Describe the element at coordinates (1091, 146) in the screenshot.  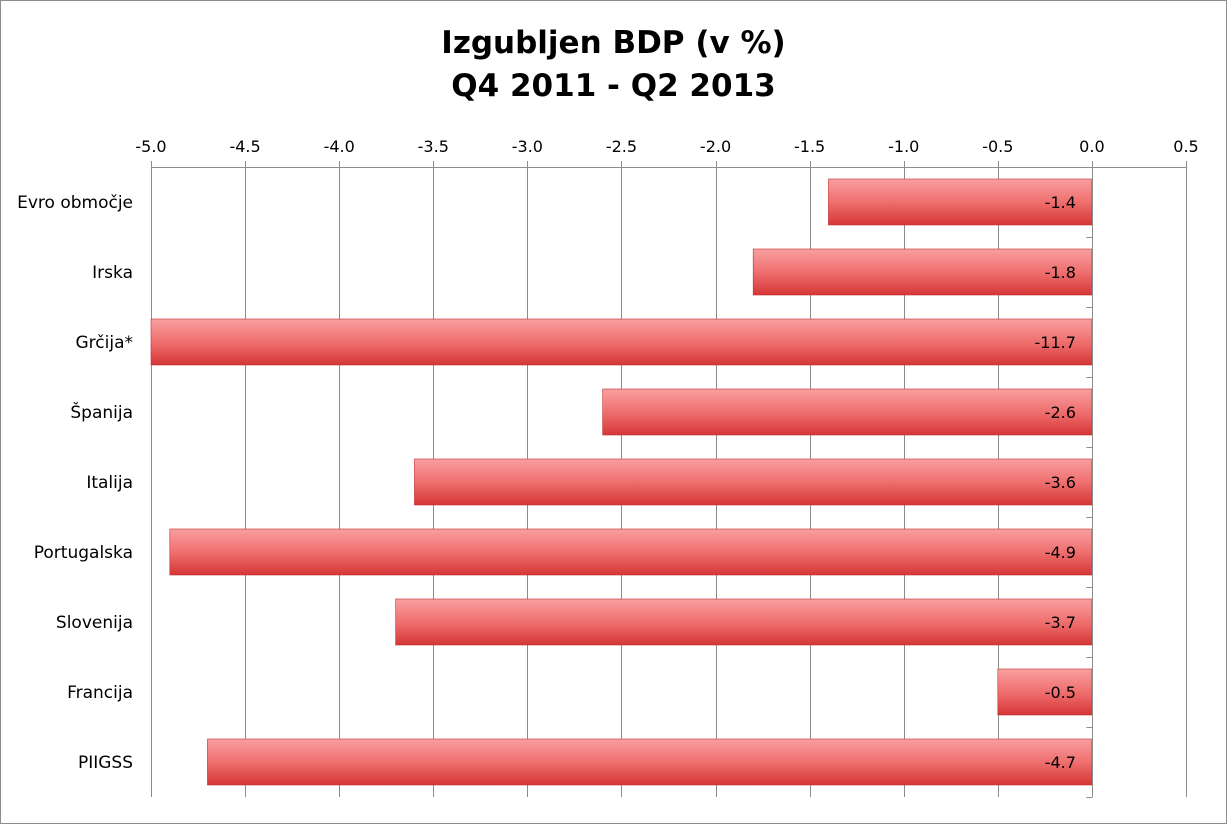
I see `x-tick-label: 0.0` at that location.